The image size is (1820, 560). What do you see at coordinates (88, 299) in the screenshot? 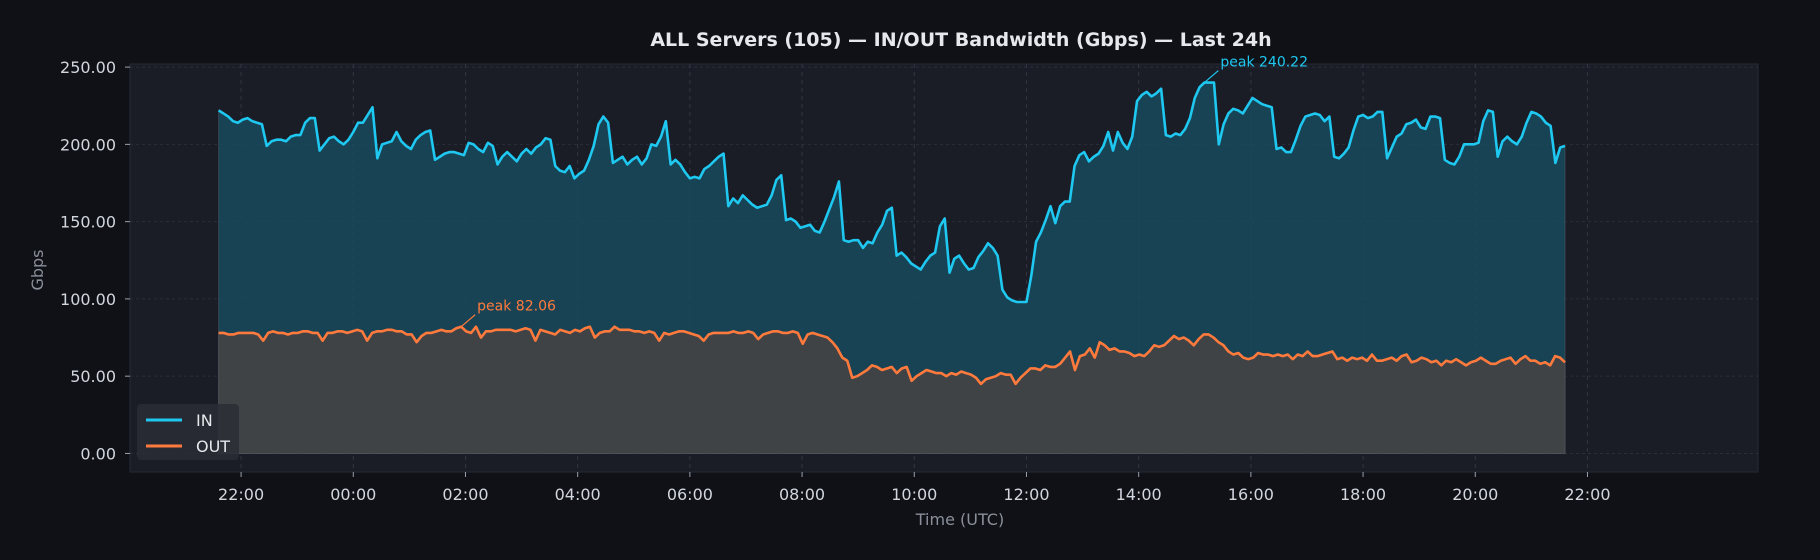
I see `y-tick-label-2: 100.00` at bounding box center [88, 299].